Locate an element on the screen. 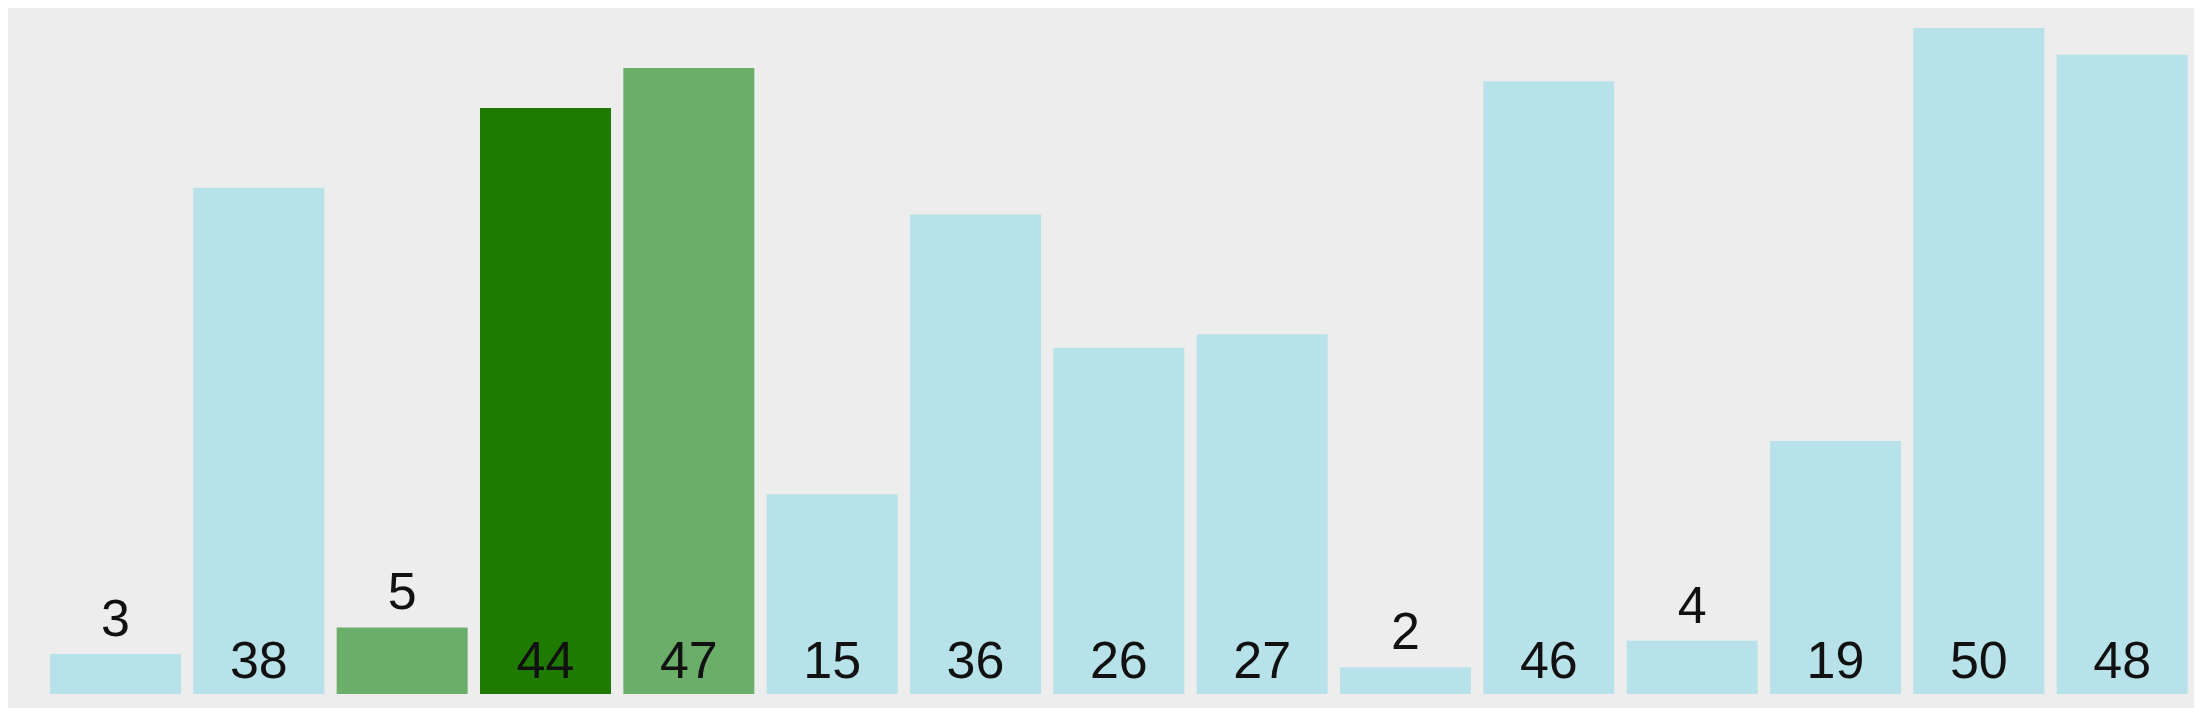 Image resolution: width=2202 pixels, height=718 pixels. data-label: 26 is located at coordinates (1118, 660).